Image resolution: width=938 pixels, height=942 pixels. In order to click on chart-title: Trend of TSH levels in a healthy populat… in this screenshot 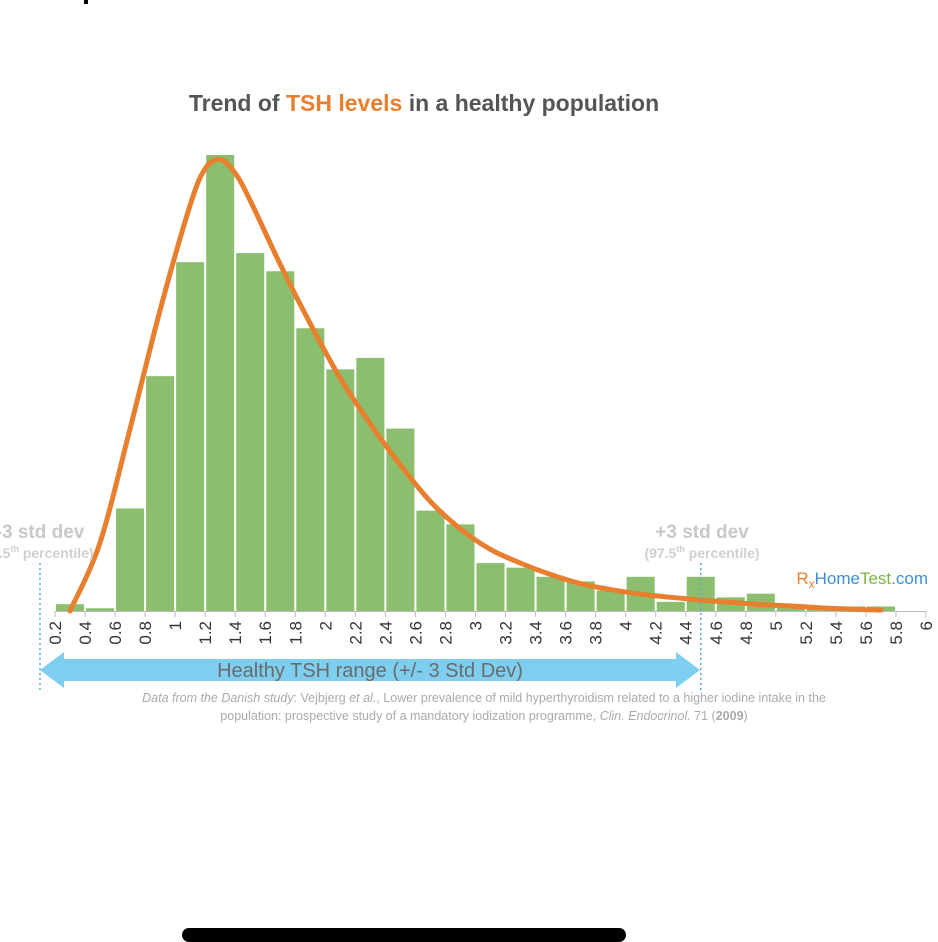, I will do `click(424, 103)`.